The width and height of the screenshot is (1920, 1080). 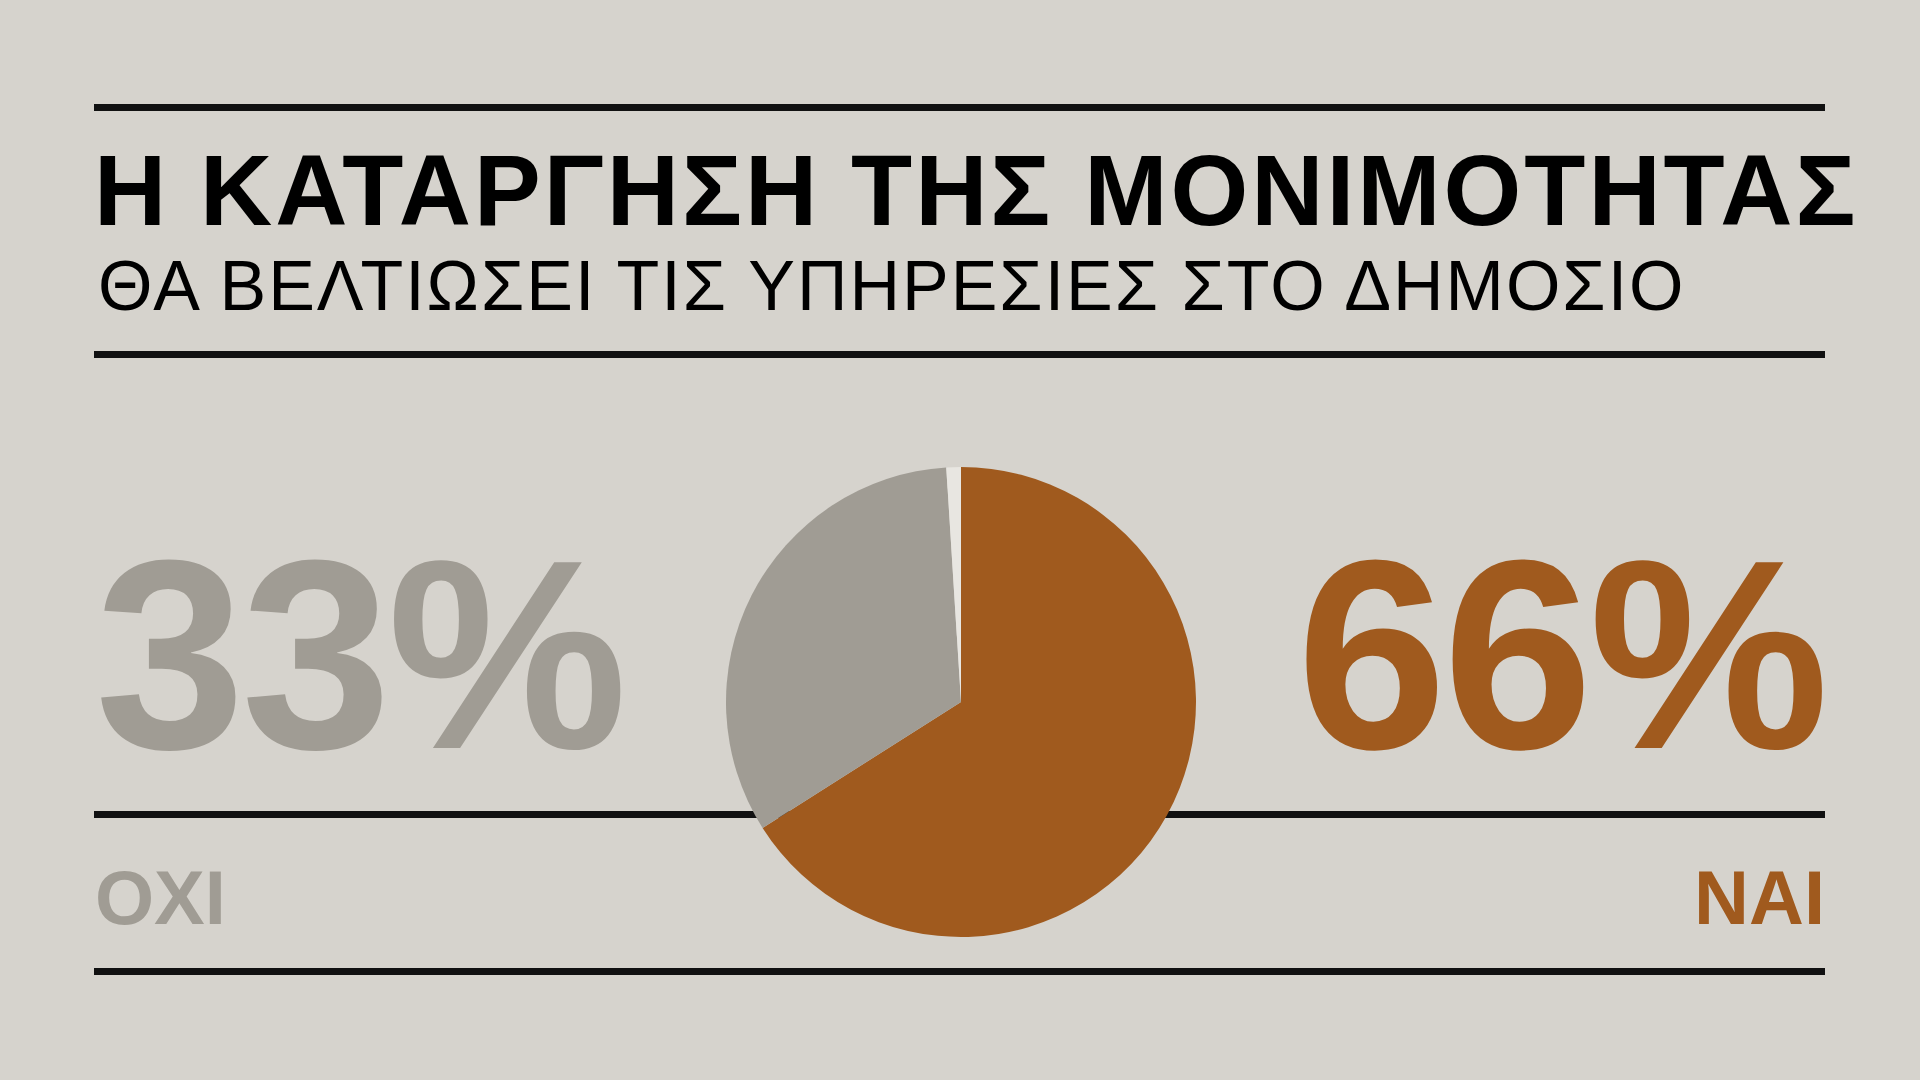 What do you see at coordinates (1560, 654) in the screenshot?
I see `data-label: 66%` at bounding box center [1560, 654].